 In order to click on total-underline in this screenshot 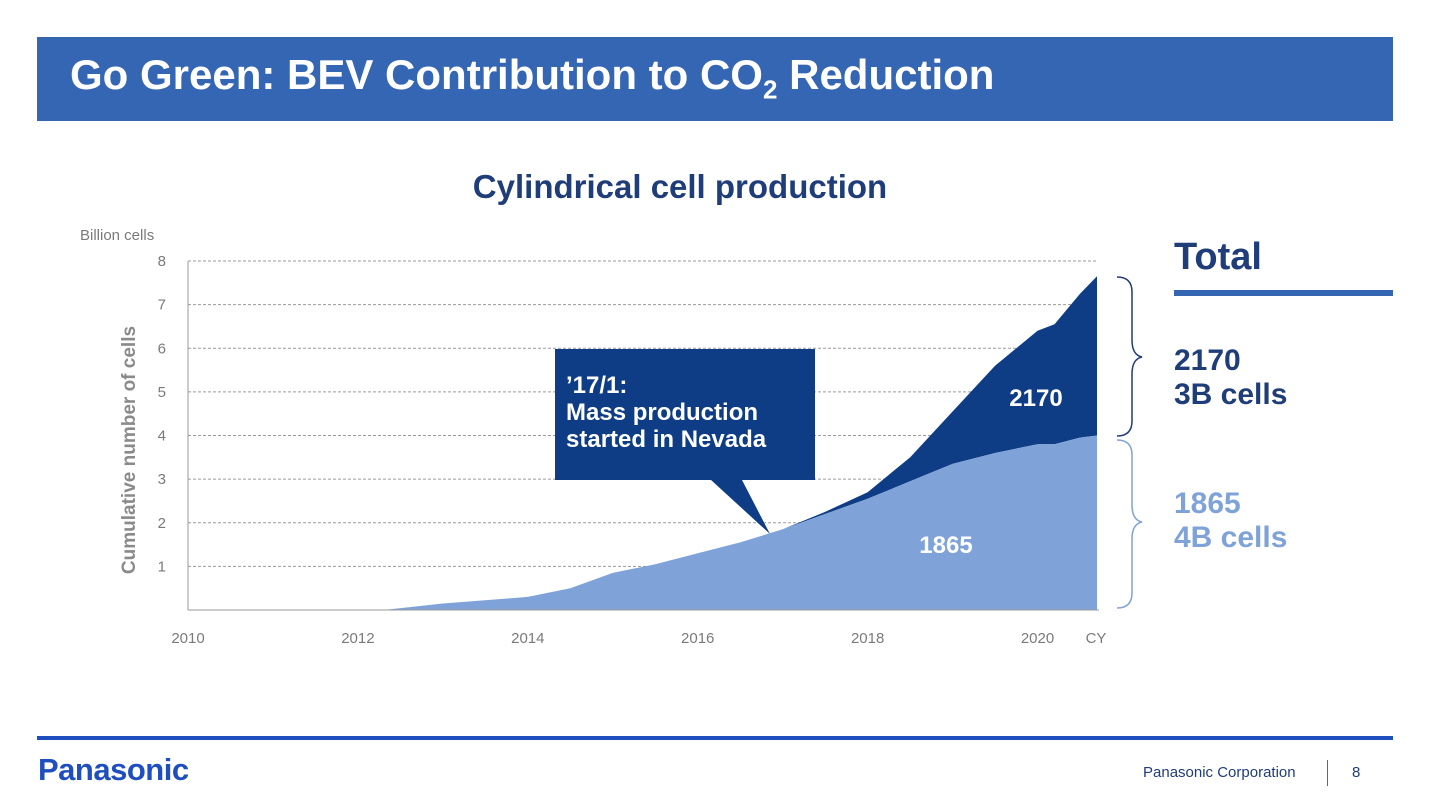, I will do `click(1283, 293)`.